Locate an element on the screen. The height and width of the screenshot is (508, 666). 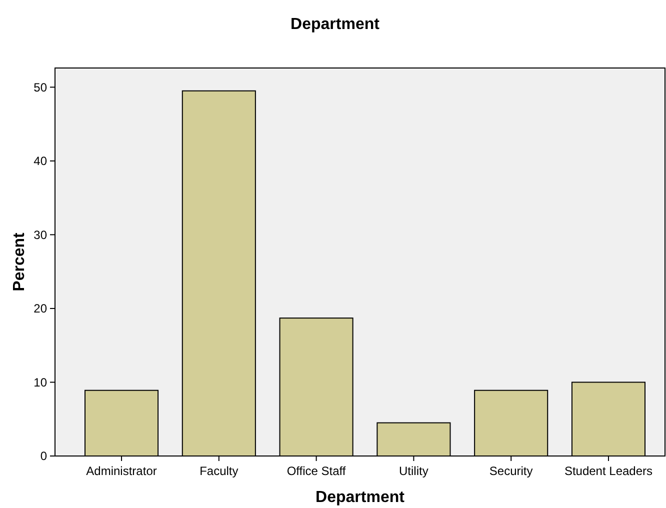
x-axis-title: Department is located at coordinates (361, 497).